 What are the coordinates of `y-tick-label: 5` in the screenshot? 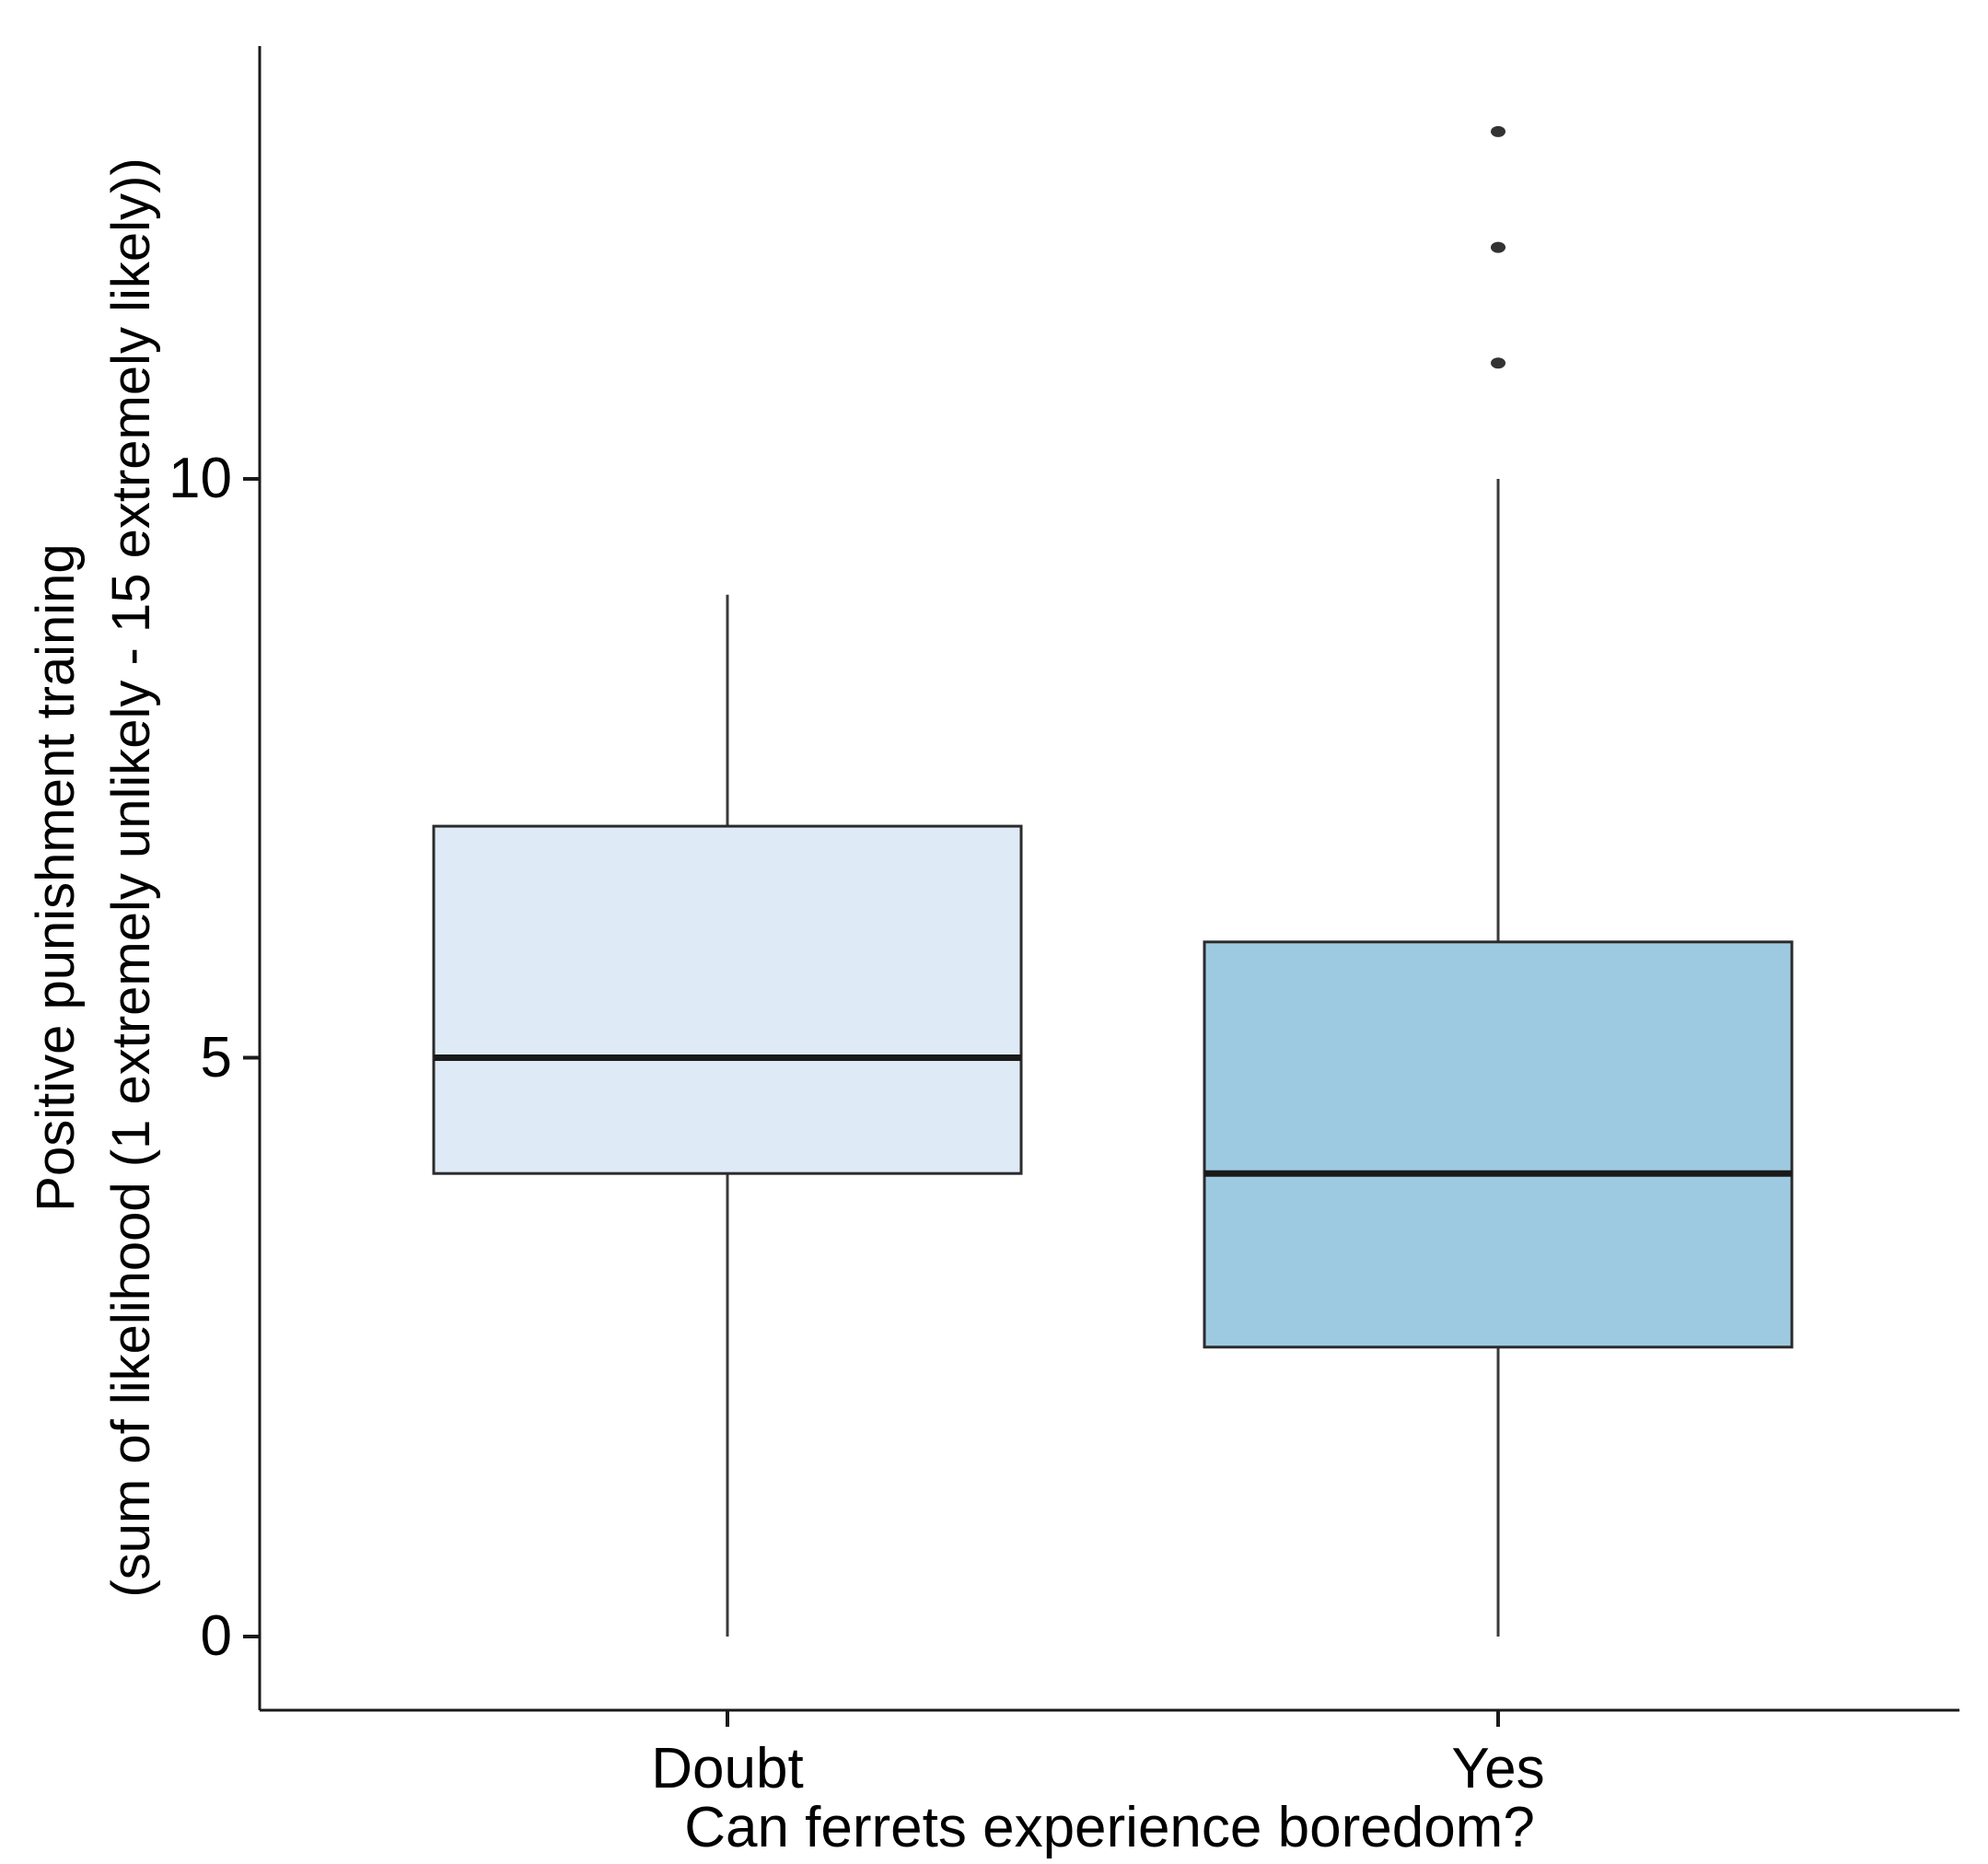 It's located at (216, 1057).